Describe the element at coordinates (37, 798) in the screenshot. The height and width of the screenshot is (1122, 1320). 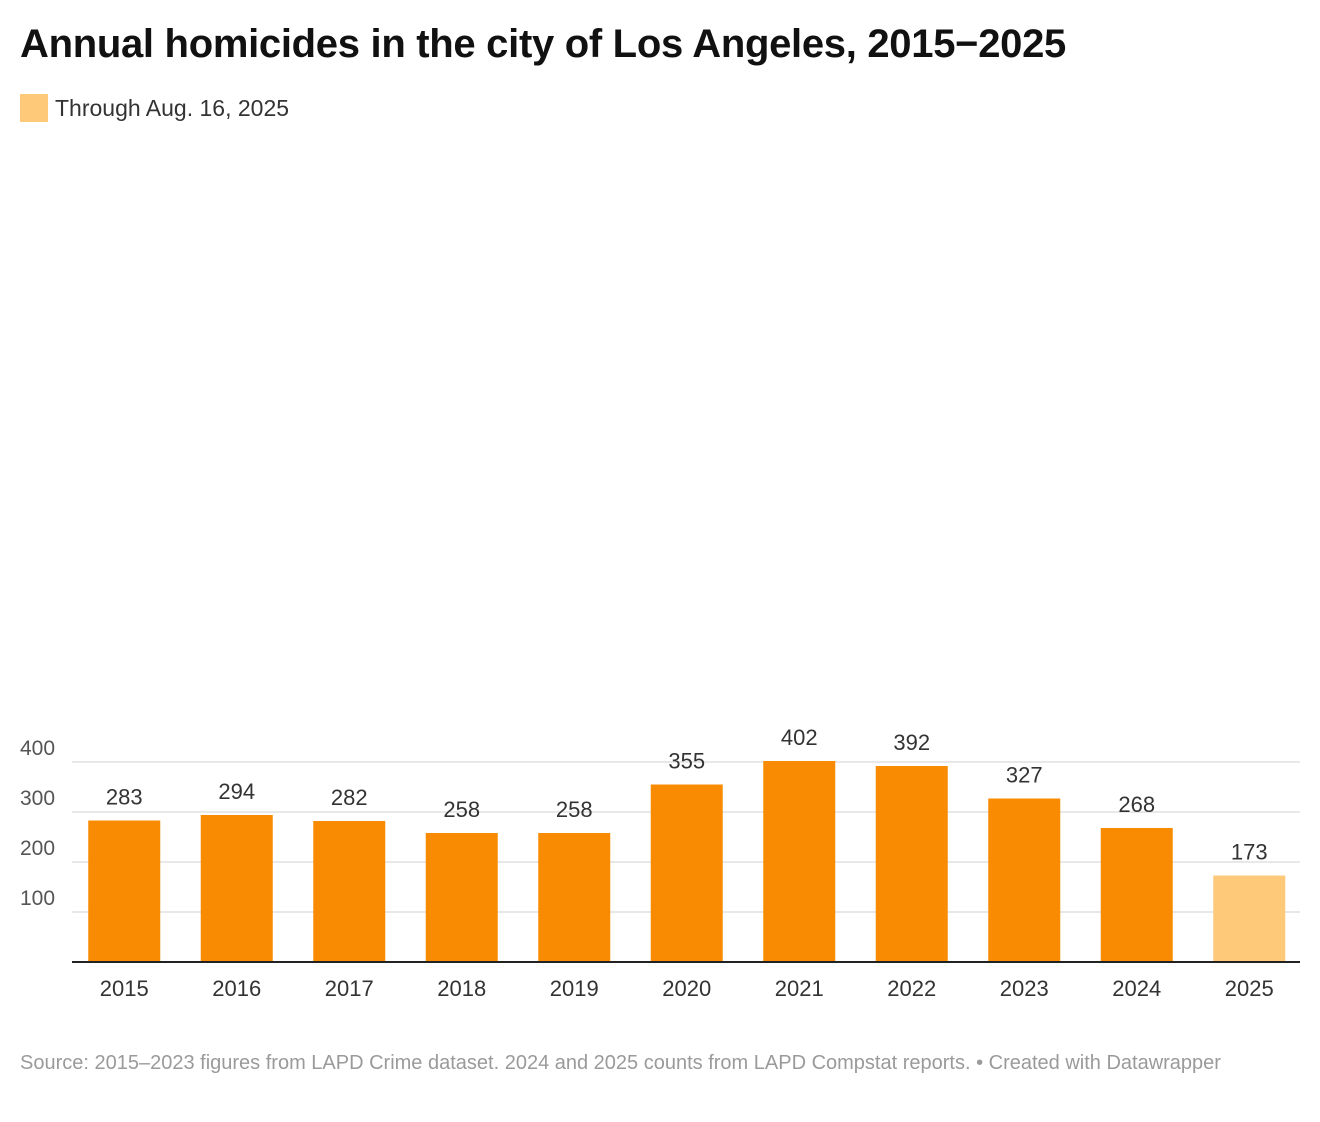
I see `y-tick-label: 300` at that location.